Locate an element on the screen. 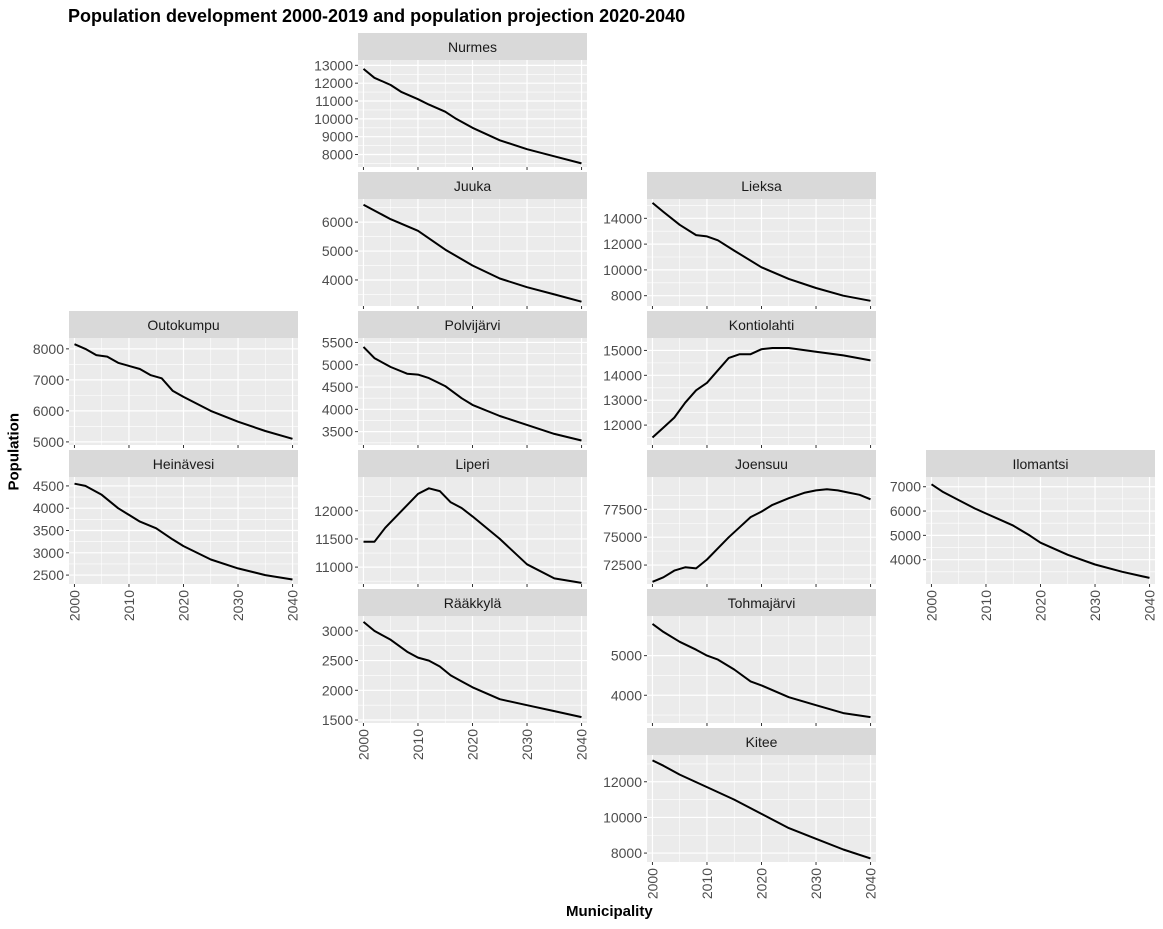  y-tick-label: 13000 is located at coordinates (622, 400).